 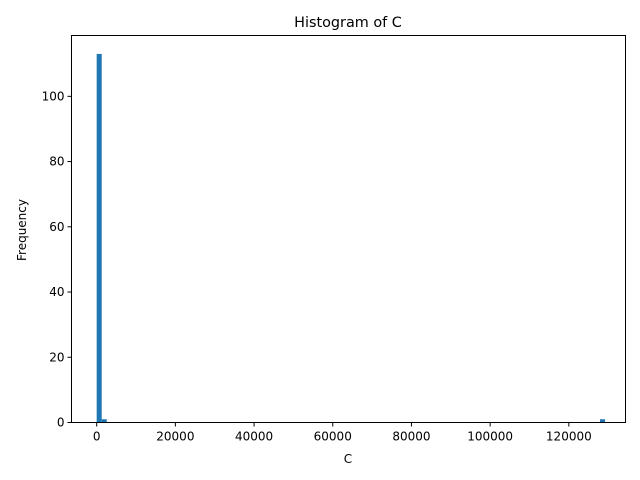 What do you see at coordinates (569, 437) in the screenshot?
I see `x-tick-label-6: 120000` at bounding box center [569, 437].